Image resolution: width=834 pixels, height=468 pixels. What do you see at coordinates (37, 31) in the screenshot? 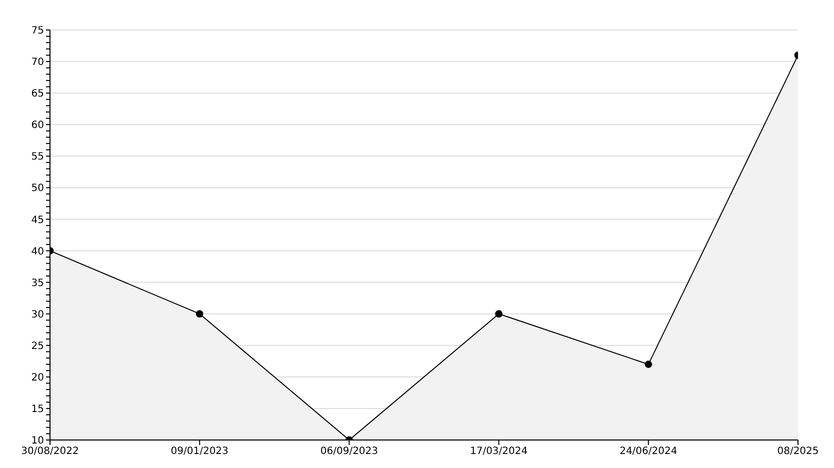
I see `y-tick-label: 75` at bounding box center [37, 31].